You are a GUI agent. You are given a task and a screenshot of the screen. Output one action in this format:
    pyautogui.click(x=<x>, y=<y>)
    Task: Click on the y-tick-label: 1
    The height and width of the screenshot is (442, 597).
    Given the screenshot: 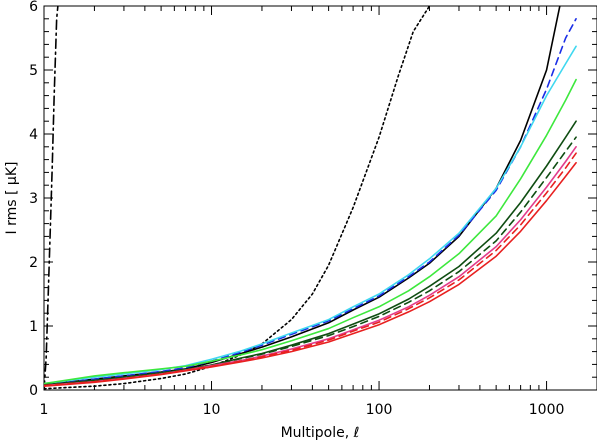 What is the action you would take?
    pyautogui.click(x=33, y=327)
    